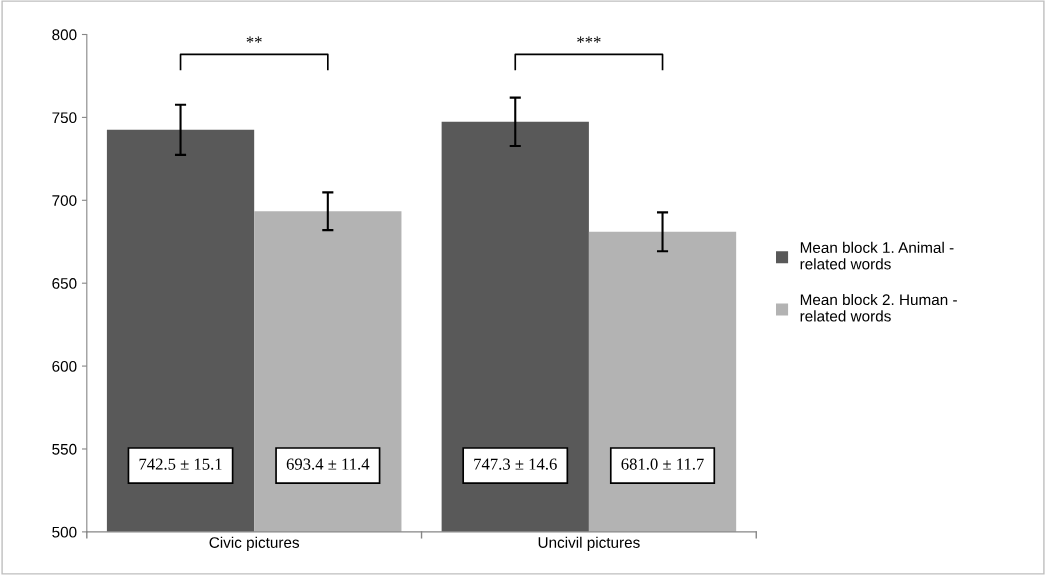  Describe the element at coordinates (64, 200) in the screenshot. I see `y-tick-label: 700` at that location.